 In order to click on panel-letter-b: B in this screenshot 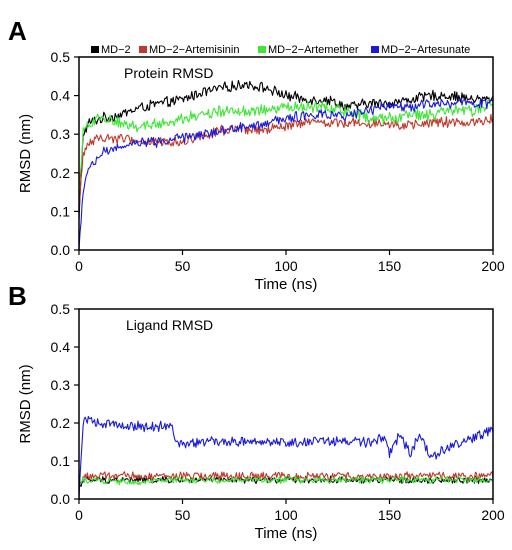, I will do `click(17, 296)`.